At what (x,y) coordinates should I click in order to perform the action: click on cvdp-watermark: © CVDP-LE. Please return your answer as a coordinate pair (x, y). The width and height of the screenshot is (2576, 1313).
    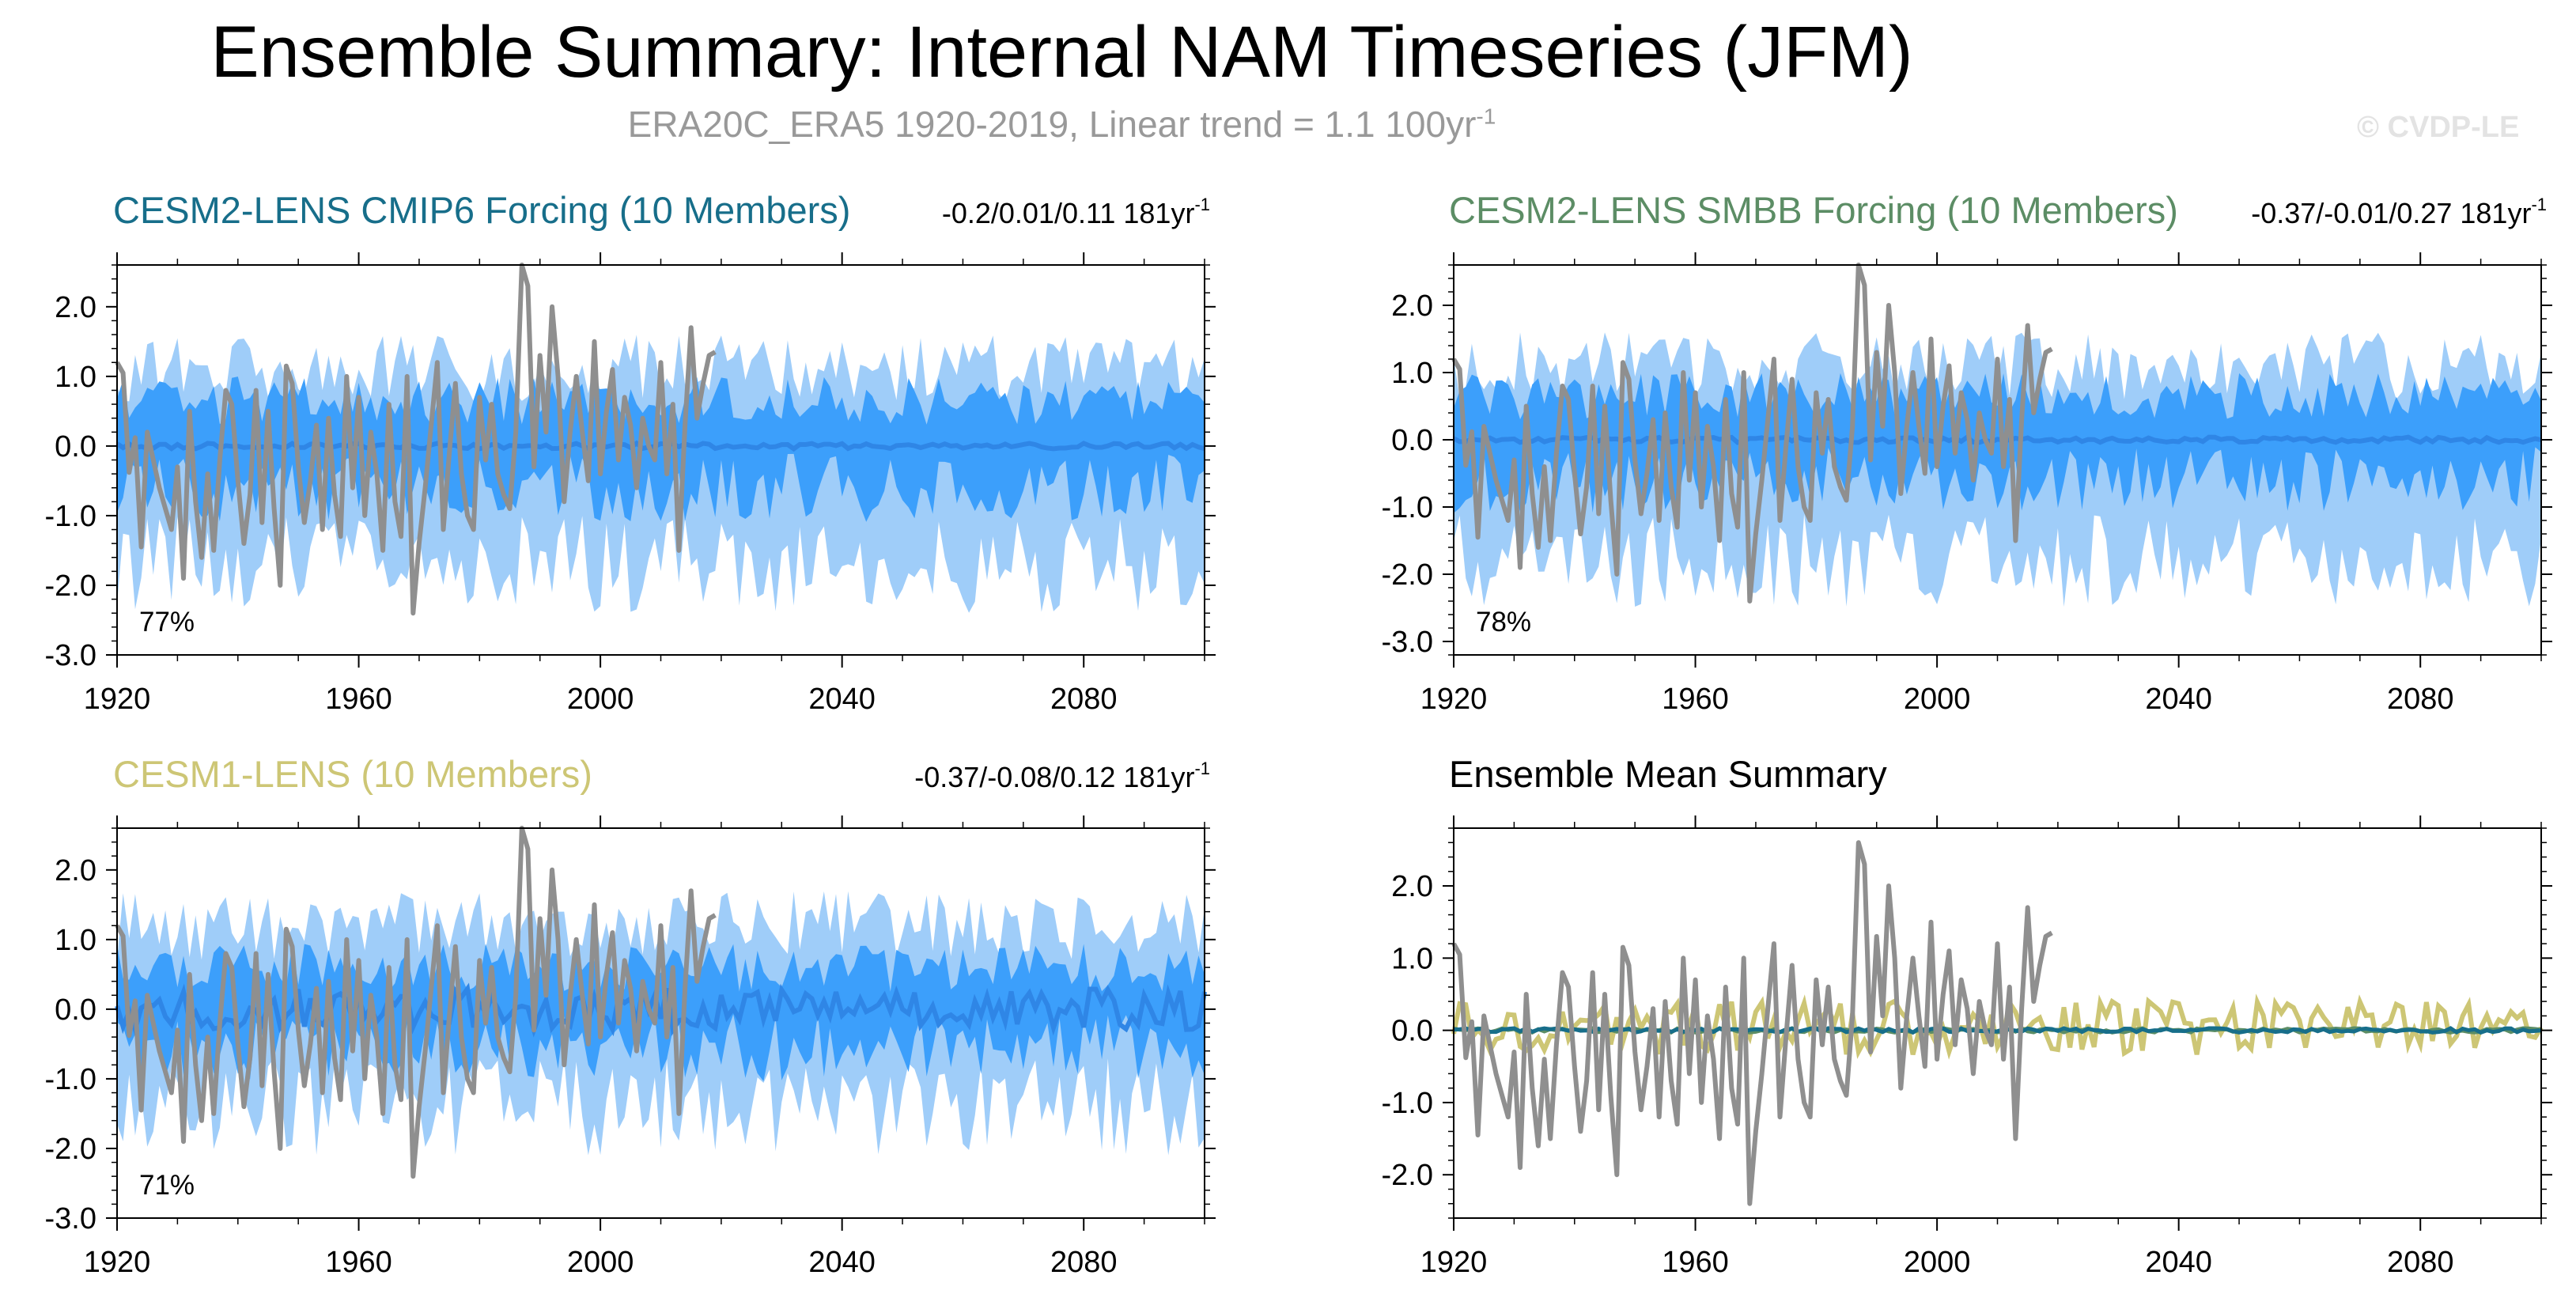
    Looking at the image, I should click on (2438, 127).